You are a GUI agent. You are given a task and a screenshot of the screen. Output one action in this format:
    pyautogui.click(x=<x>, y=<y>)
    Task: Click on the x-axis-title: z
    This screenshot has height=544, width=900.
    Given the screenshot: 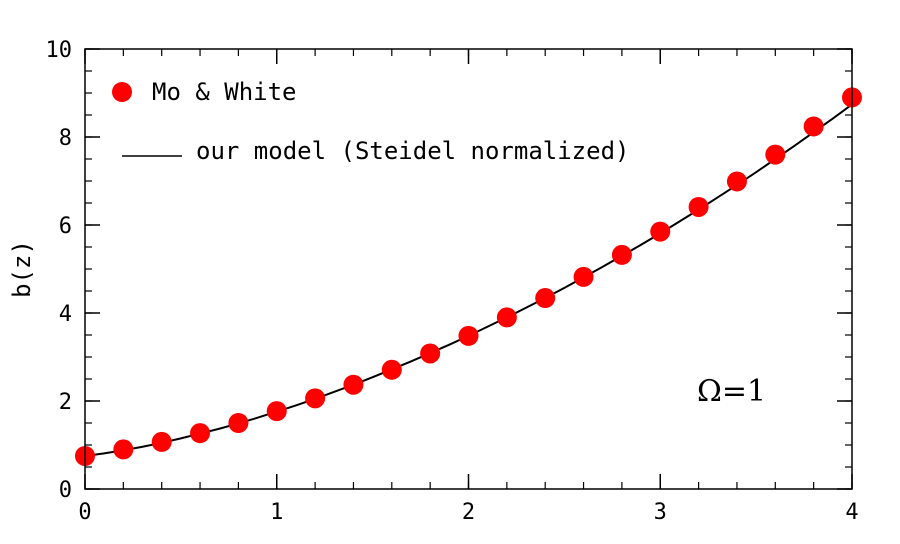 What is the action you would take?
    pyautogui.click(x=468, y=535)
    